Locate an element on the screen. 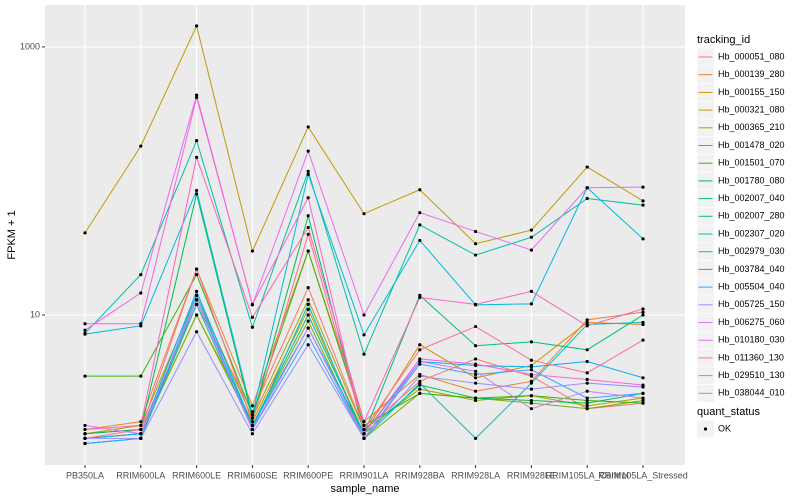 The height and width of the screenshot is (500, 800). x-tick-label: RRIM928BA is located at coordinates (420, 475).